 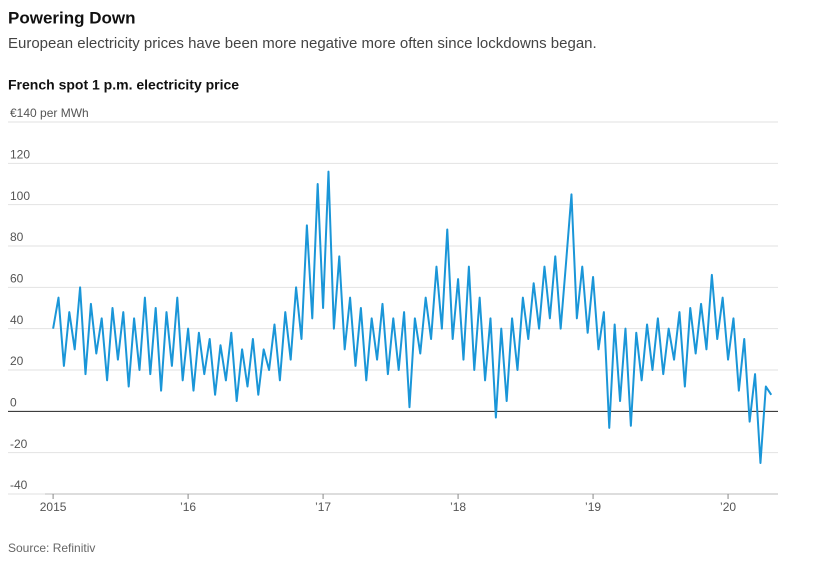 I want to click on y-tick-label: 0, so click(x=13, y=403).